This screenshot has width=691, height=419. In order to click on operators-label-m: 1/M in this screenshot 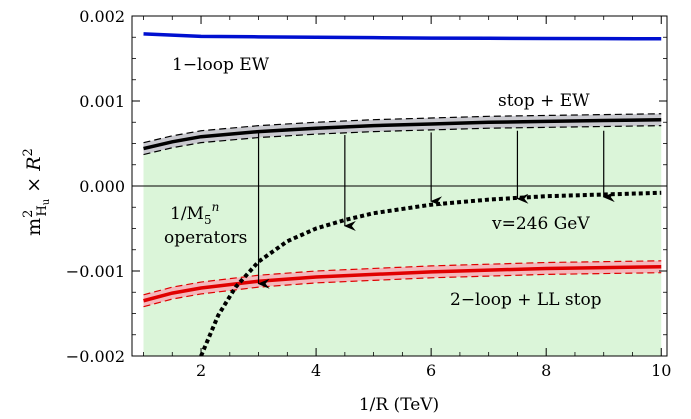, I will do `click(187, 214)`.